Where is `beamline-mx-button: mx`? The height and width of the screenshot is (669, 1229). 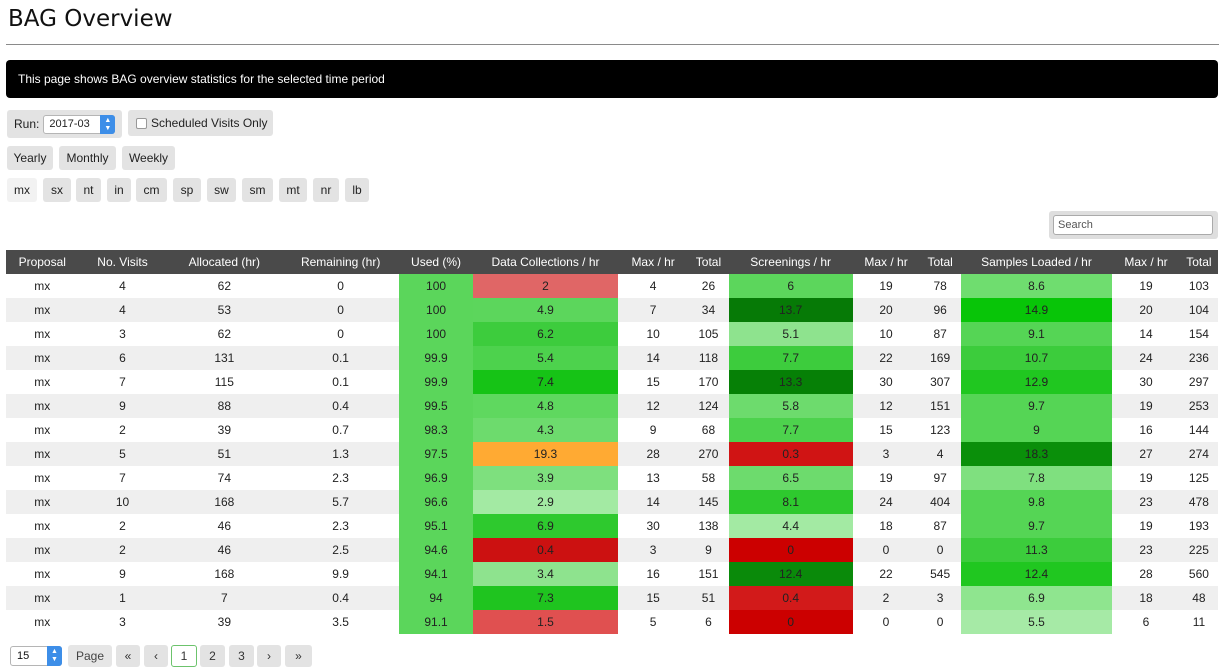 beamline-mx-button: mx is located at coordinates (22, 190).